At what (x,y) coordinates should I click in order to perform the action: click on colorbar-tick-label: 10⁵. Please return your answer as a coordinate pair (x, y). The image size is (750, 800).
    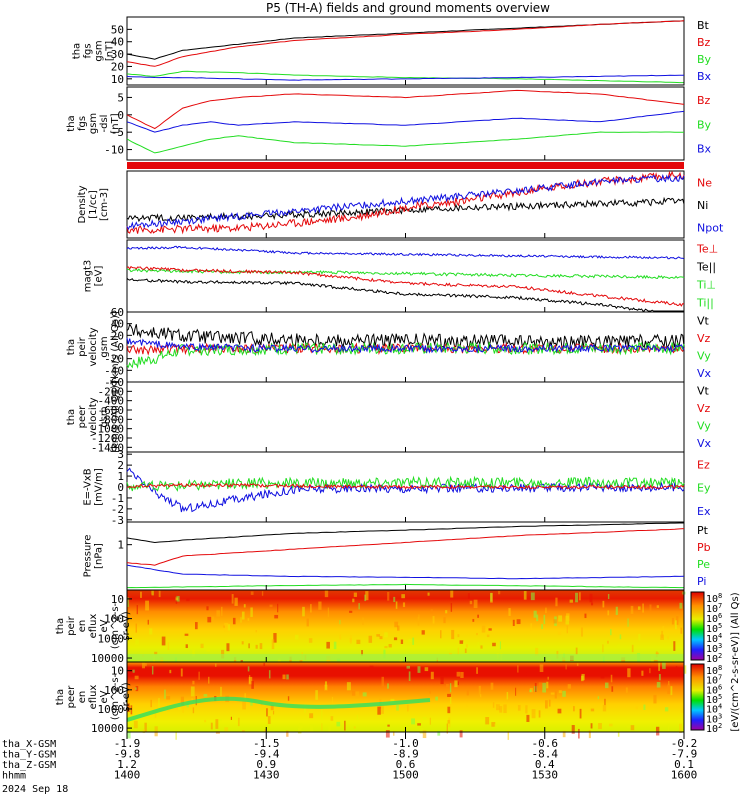
    Looking at the image, I should click on (714, 699).